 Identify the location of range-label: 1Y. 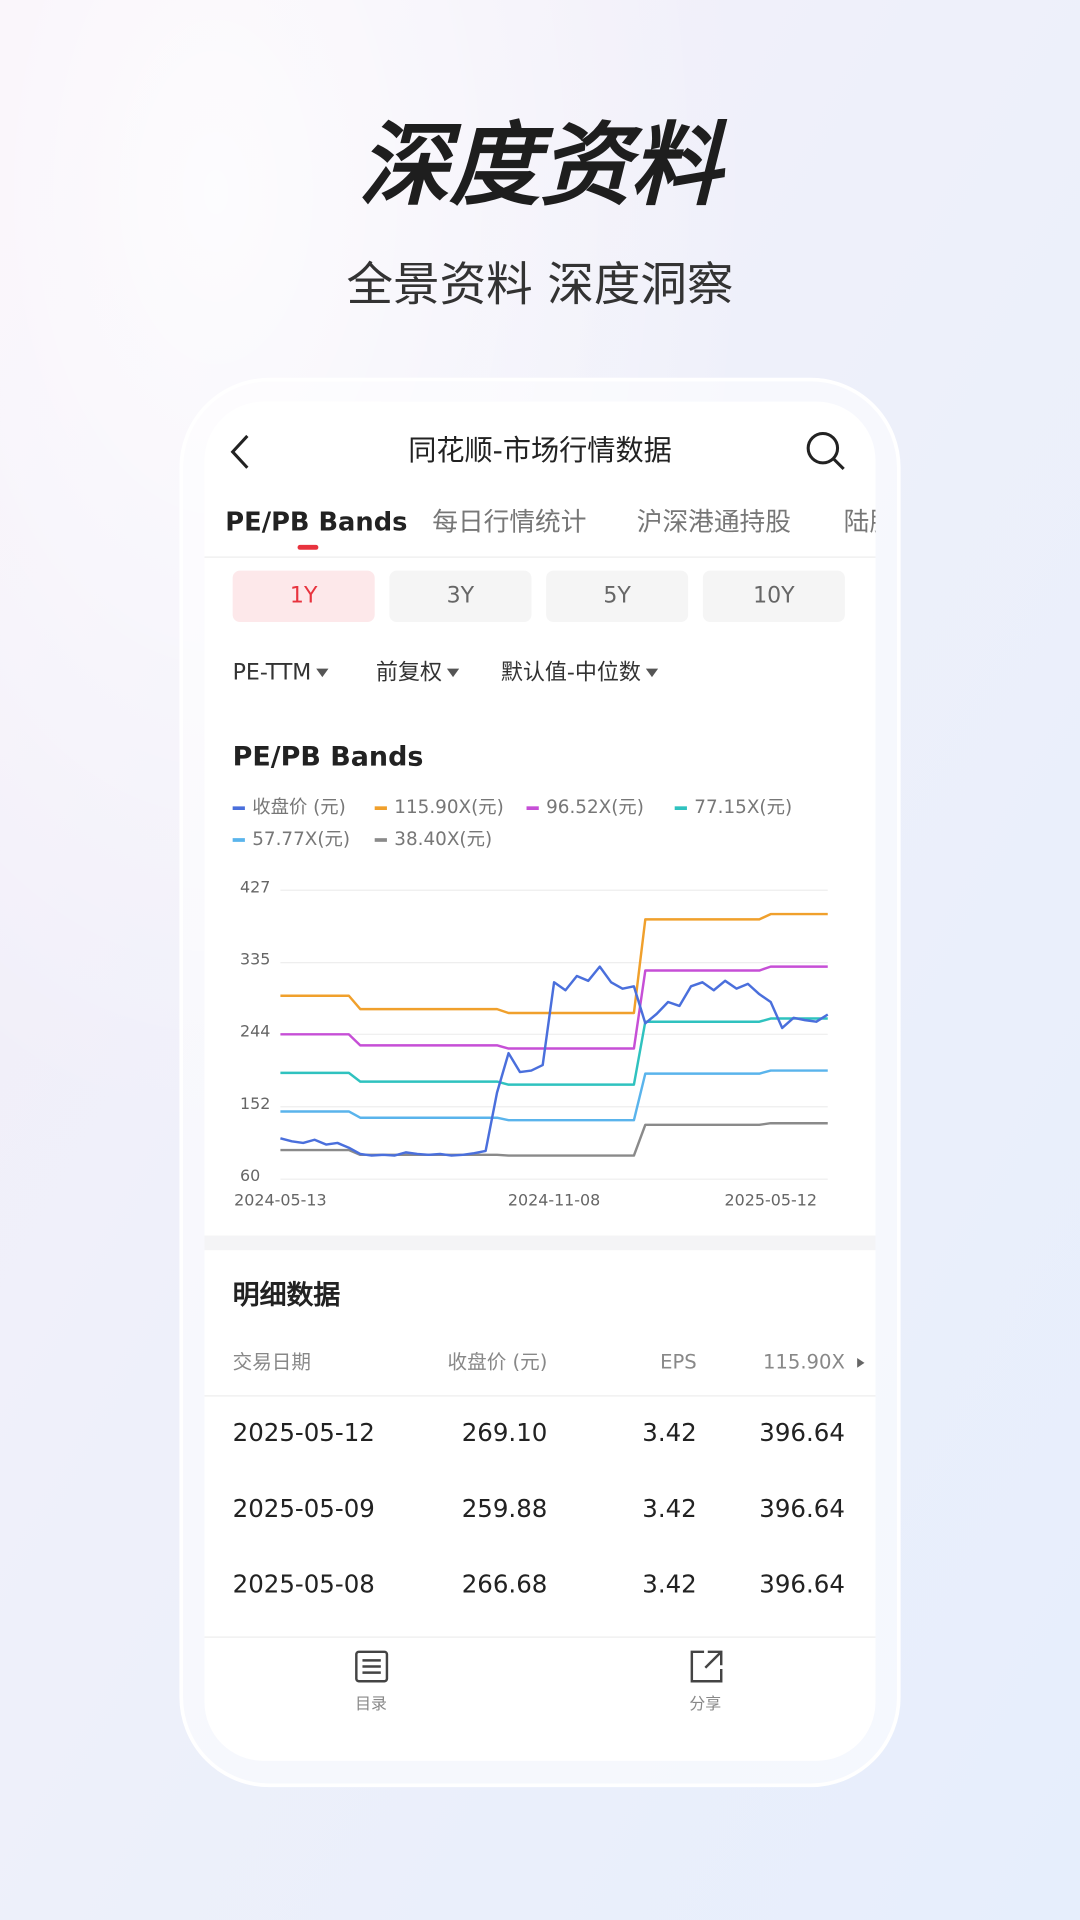
(304, 595).